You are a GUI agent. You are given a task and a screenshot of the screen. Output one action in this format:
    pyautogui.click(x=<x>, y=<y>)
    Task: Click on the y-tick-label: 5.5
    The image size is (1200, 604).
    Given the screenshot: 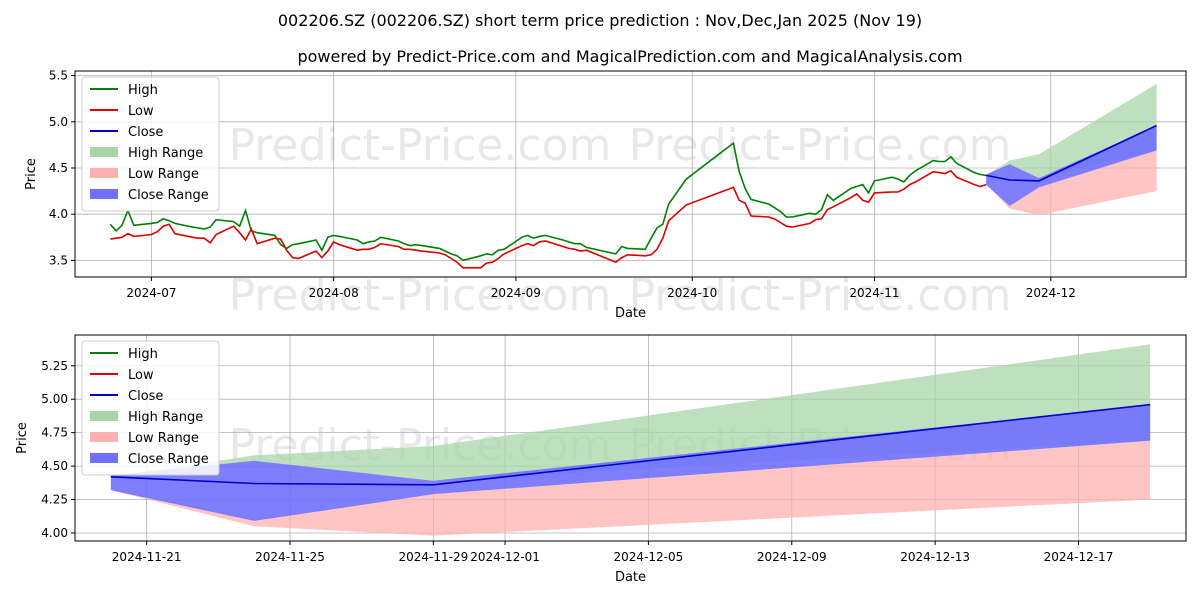 What is the action you would take?
    pyautogui.click(x=58, y=76)
    